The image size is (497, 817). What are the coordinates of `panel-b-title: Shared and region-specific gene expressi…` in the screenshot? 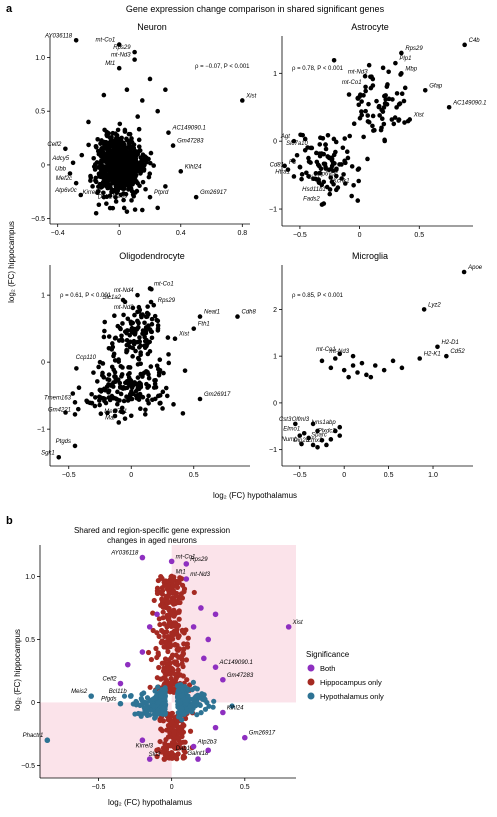 It's located at (152, 530).